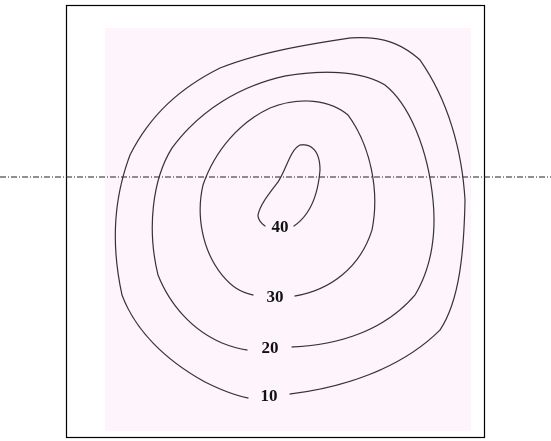 This screenshot has width=551, height=441. What do you see at coordinates (280, 226) in the screenshot?
I see `contour-label: 40` at bounding box center [280, 226].